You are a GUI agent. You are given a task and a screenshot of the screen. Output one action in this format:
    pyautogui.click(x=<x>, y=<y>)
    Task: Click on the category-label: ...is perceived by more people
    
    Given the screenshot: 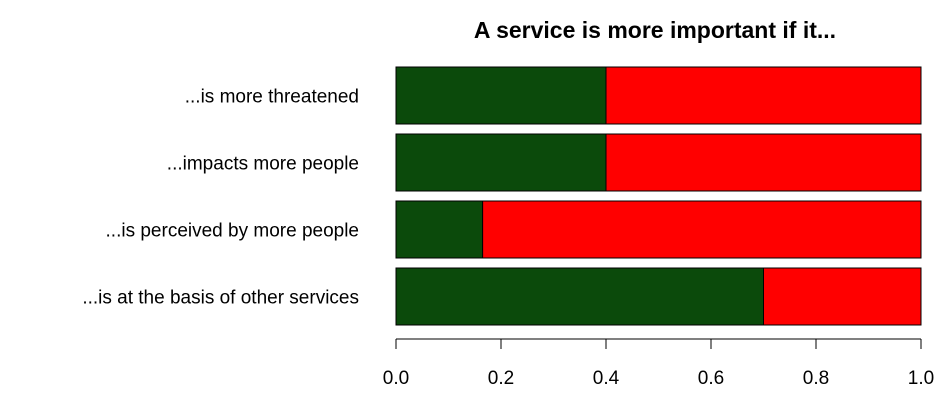 What is the action you would take?
    pyautogui.click(x=232, y=231)
    